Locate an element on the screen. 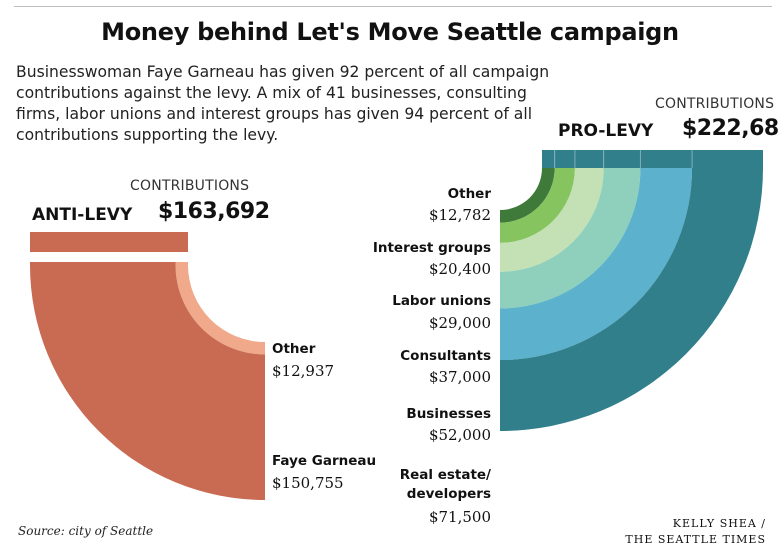  anti-other-band-stem is located at coordinates (181, 263).